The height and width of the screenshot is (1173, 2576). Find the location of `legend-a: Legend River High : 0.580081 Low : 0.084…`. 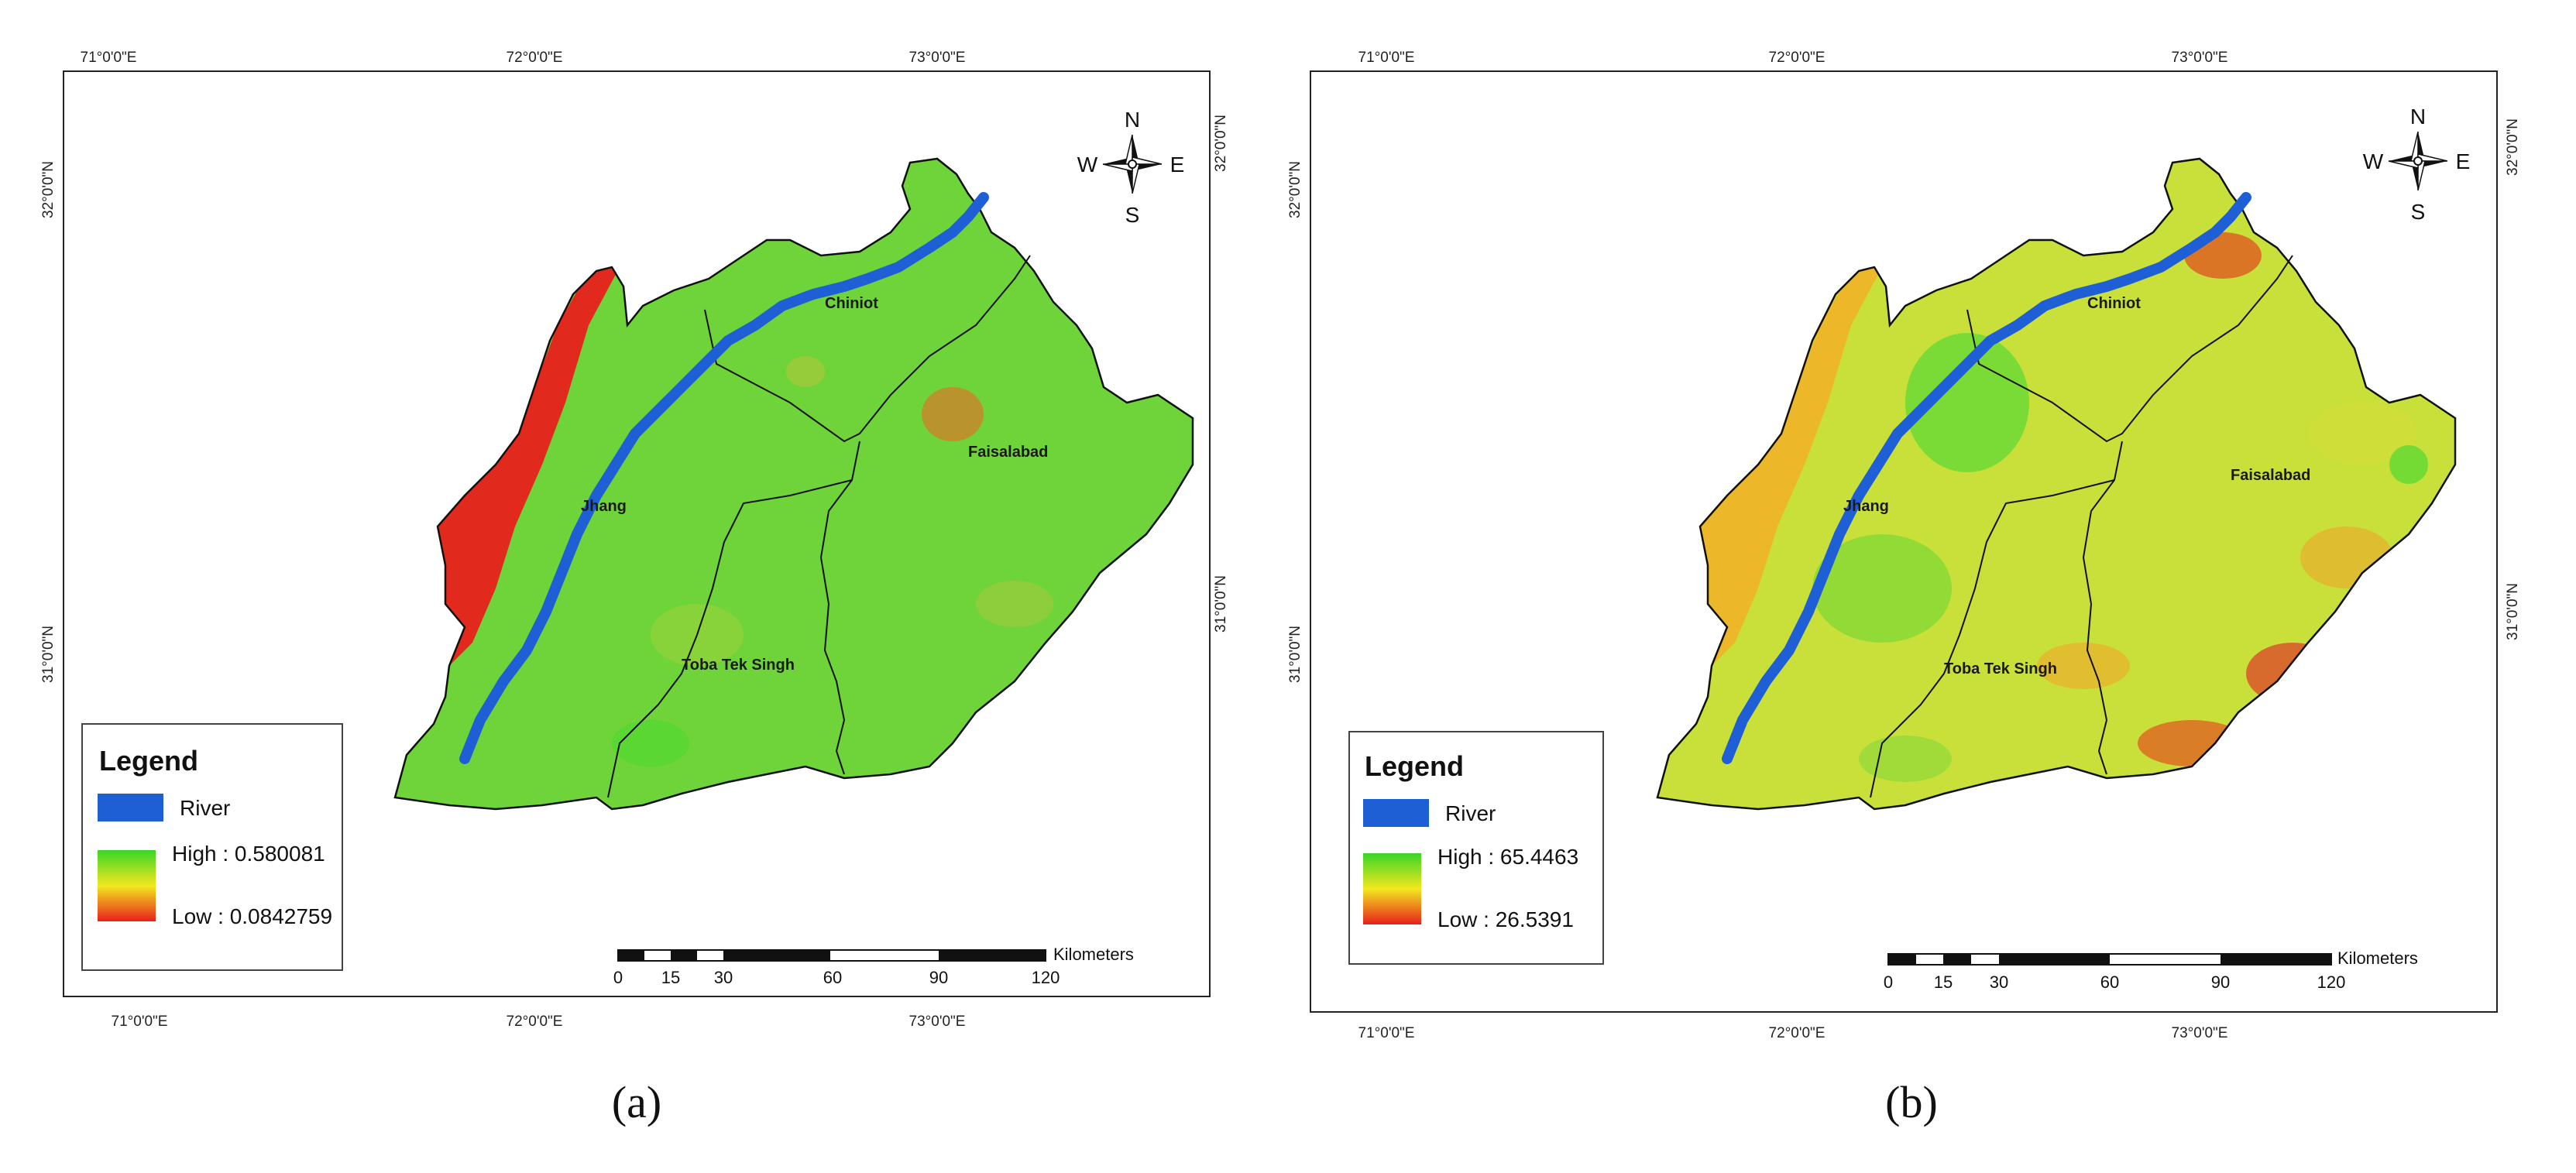

legend-a: Legend River High : 0.580081 Low : 0.084… is located at coordinates (212, 847).